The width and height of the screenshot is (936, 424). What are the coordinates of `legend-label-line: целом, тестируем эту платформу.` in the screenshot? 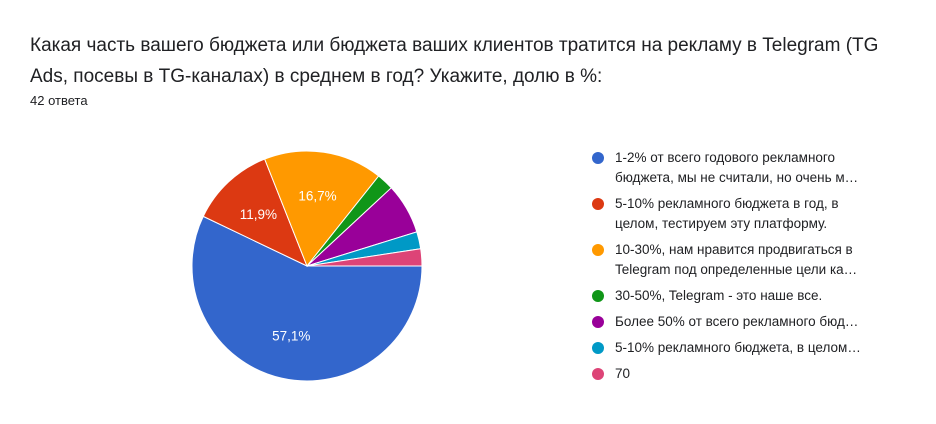 It's located at (721, 223).